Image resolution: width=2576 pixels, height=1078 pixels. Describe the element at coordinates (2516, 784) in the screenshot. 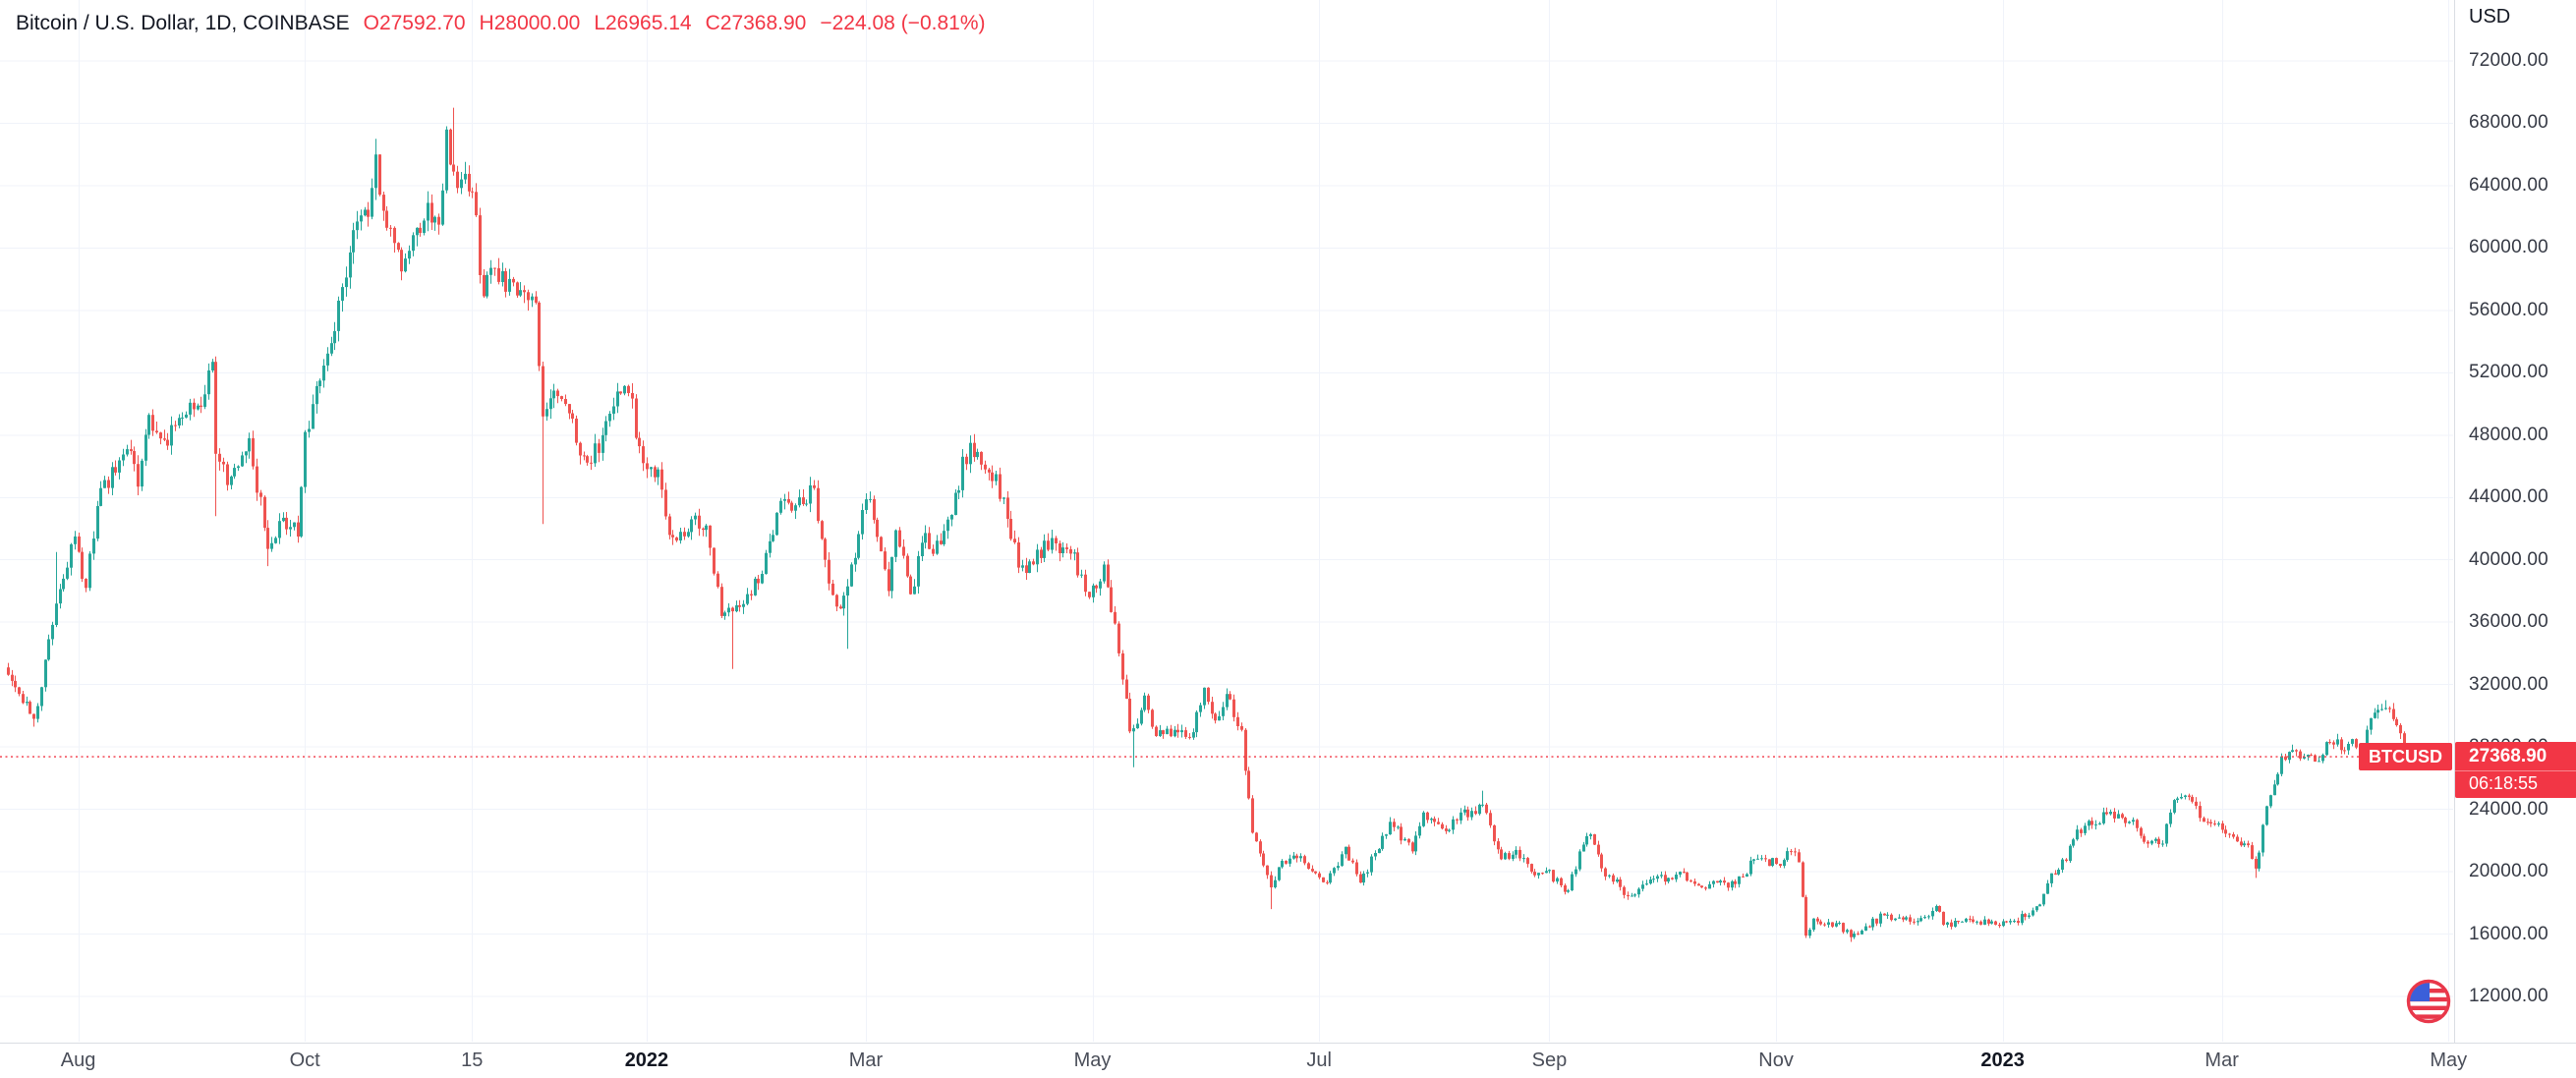

I see `bar-countdown: 06:18:55` at that location.